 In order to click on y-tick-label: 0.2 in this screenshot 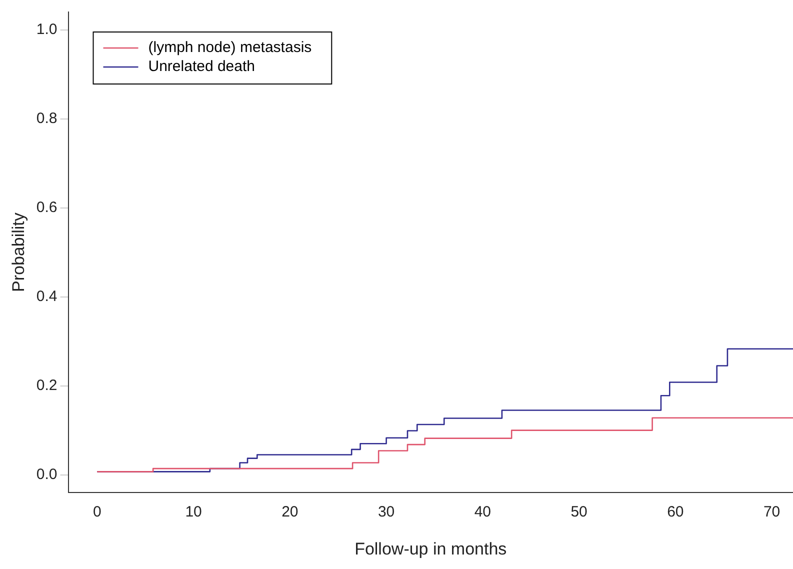, I will do `click(47, 385)`.